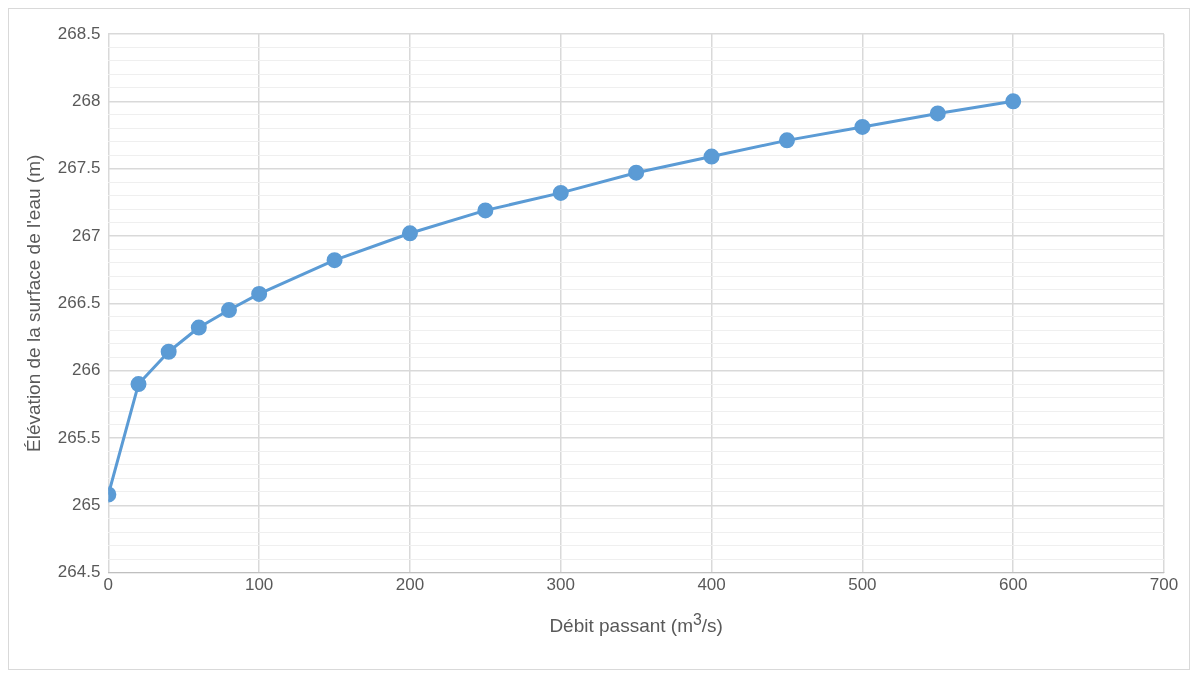  Describe the element at coordinates (86, 504) in the screenshot. I see `y-tick-label: 265` at that location.